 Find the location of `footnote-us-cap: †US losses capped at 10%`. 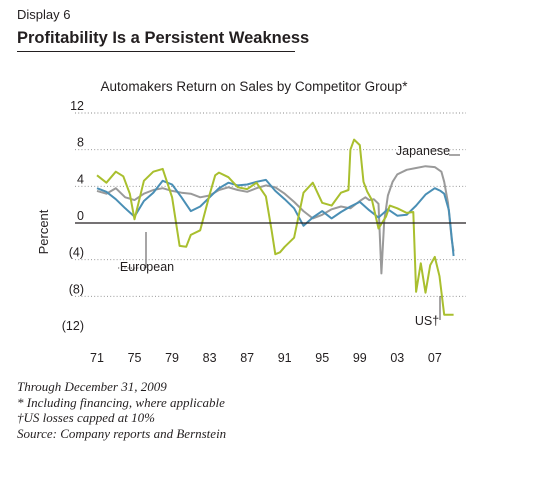

footnote-us-cap: †US losses capped at 10% is located at coordinates (86, 417).